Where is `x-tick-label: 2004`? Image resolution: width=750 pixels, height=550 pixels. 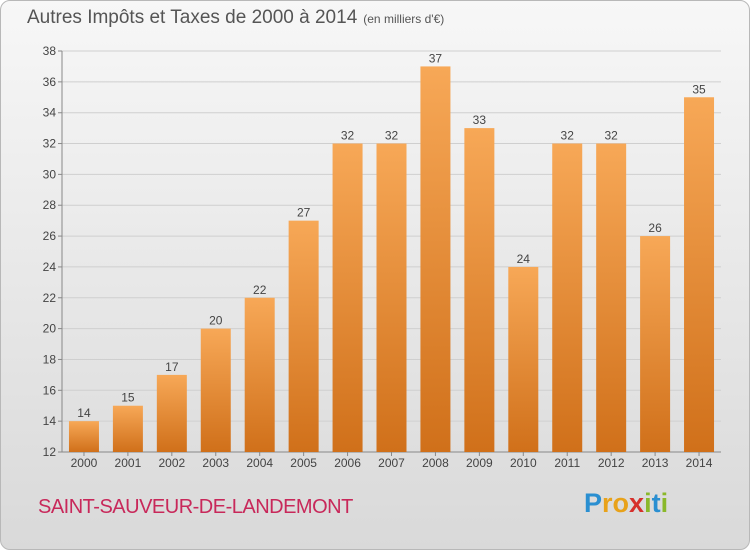 x-tick-label: 2004 is located at coordinates (259, 463).